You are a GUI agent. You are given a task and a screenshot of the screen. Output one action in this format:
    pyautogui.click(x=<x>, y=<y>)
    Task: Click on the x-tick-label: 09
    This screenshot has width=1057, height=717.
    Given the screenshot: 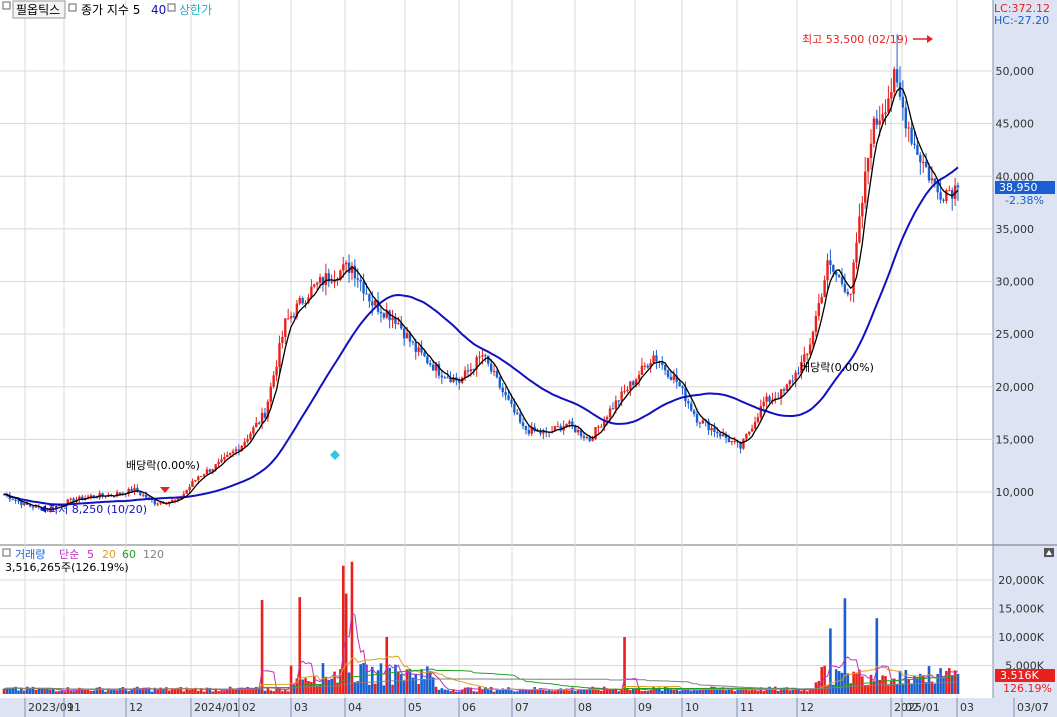 What is the action you would take?
    pyautogui.click(x=645, y=707)
    